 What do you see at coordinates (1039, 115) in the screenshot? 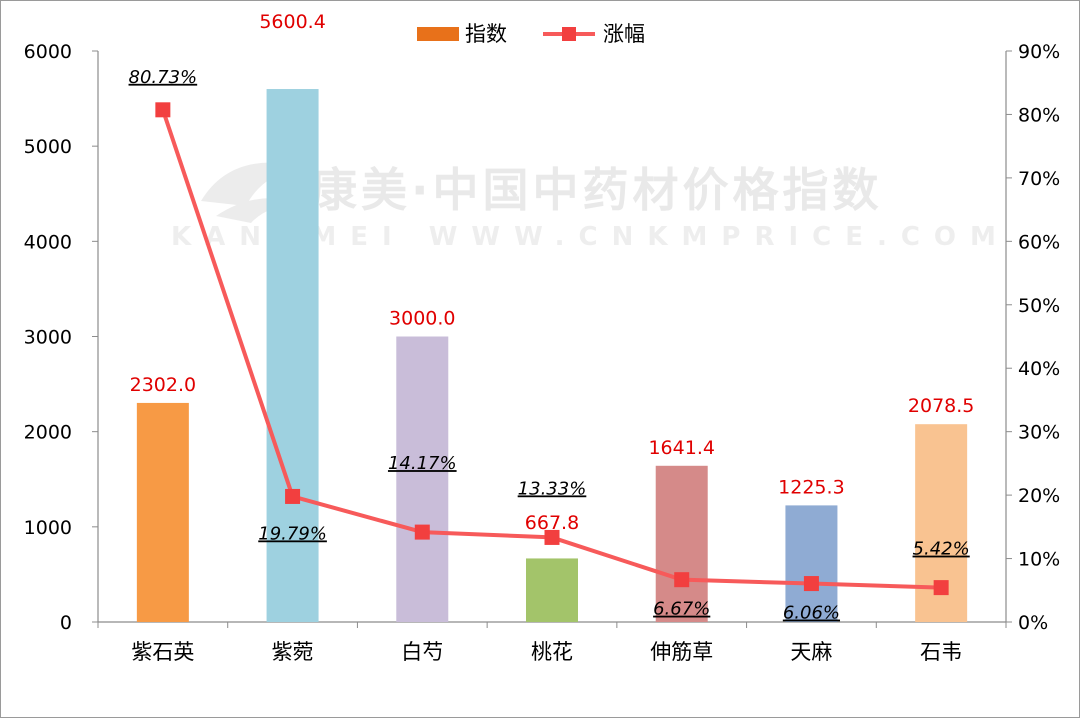
I see `right-axis-tick-label: 80%` at bounding box center [1039, 115].